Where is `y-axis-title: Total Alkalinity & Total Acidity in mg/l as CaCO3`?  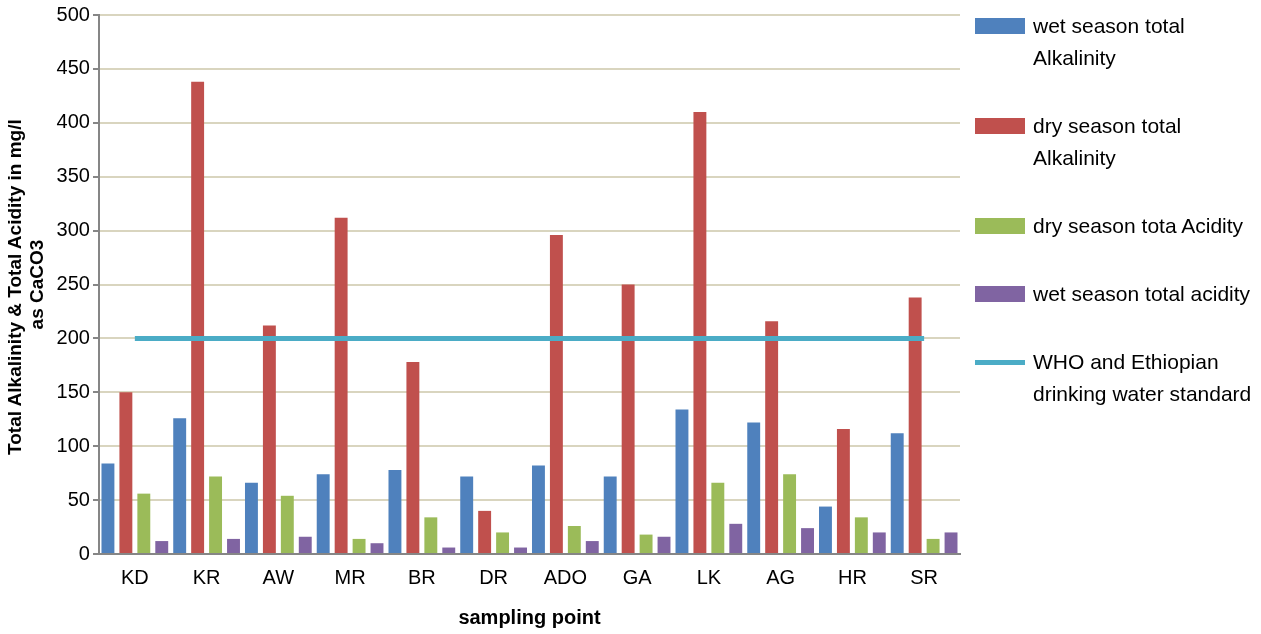 y-axis-title: Total Alkalinity & Total Acidity in mg/l as CaCO3 is located at coordinates (25, 284).